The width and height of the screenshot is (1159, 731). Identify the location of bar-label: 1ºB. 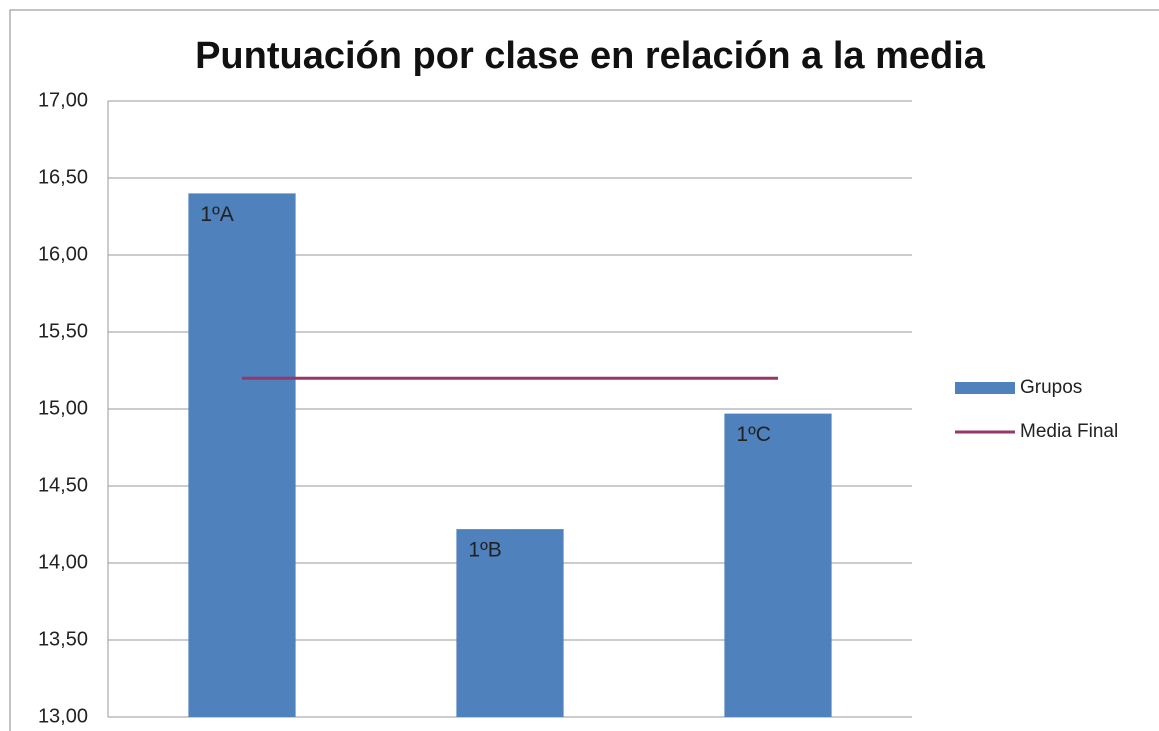
(484, 550).